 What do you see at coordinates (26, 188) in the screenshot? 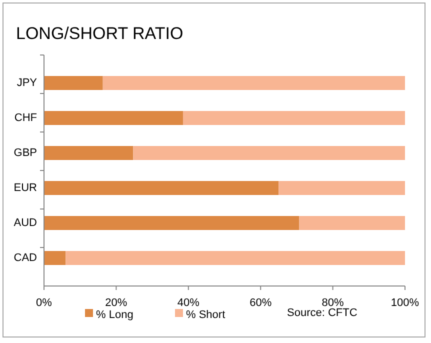
I see `y-tick-label: EUR` at bounding box center [26, 188].